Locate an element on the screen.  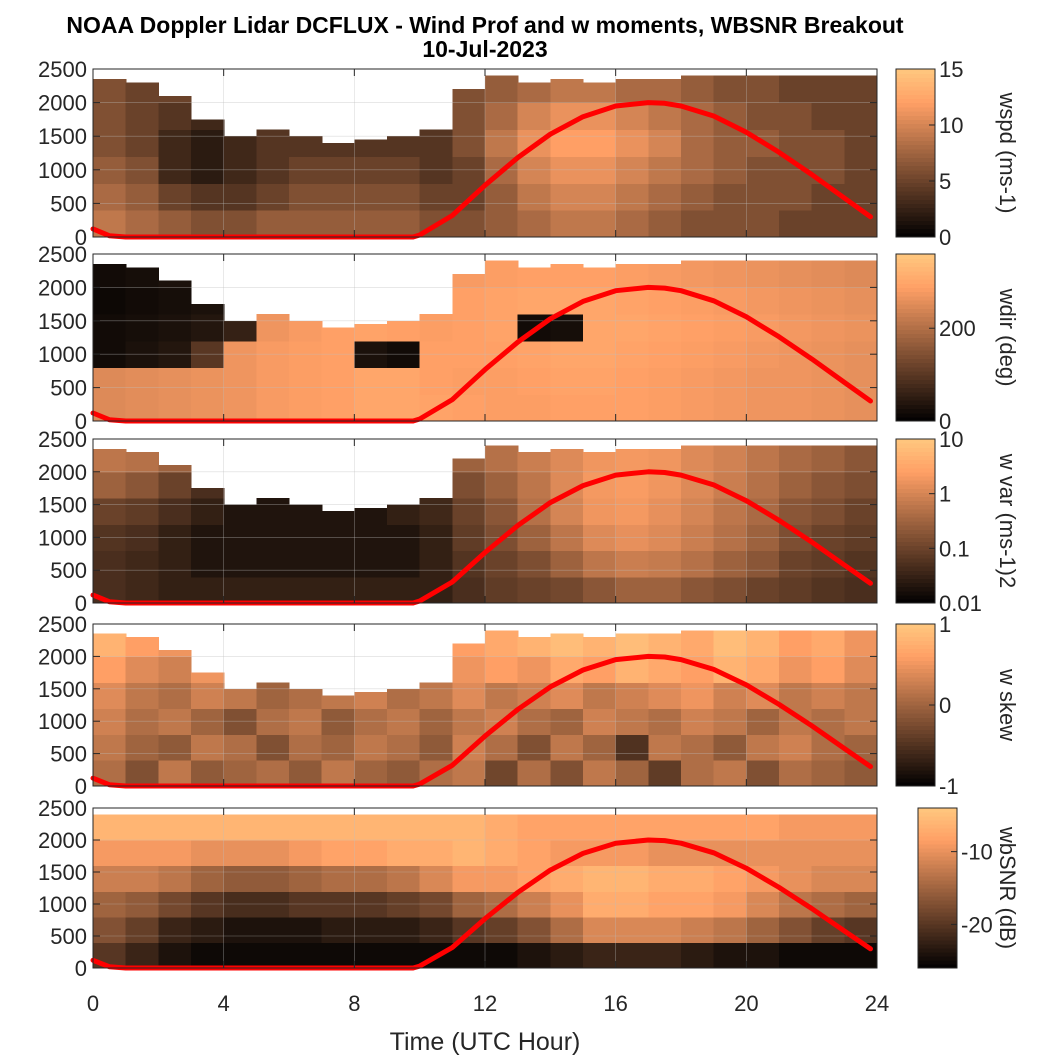
x-tick-label: 4 is located at coordinates (224, 1003).